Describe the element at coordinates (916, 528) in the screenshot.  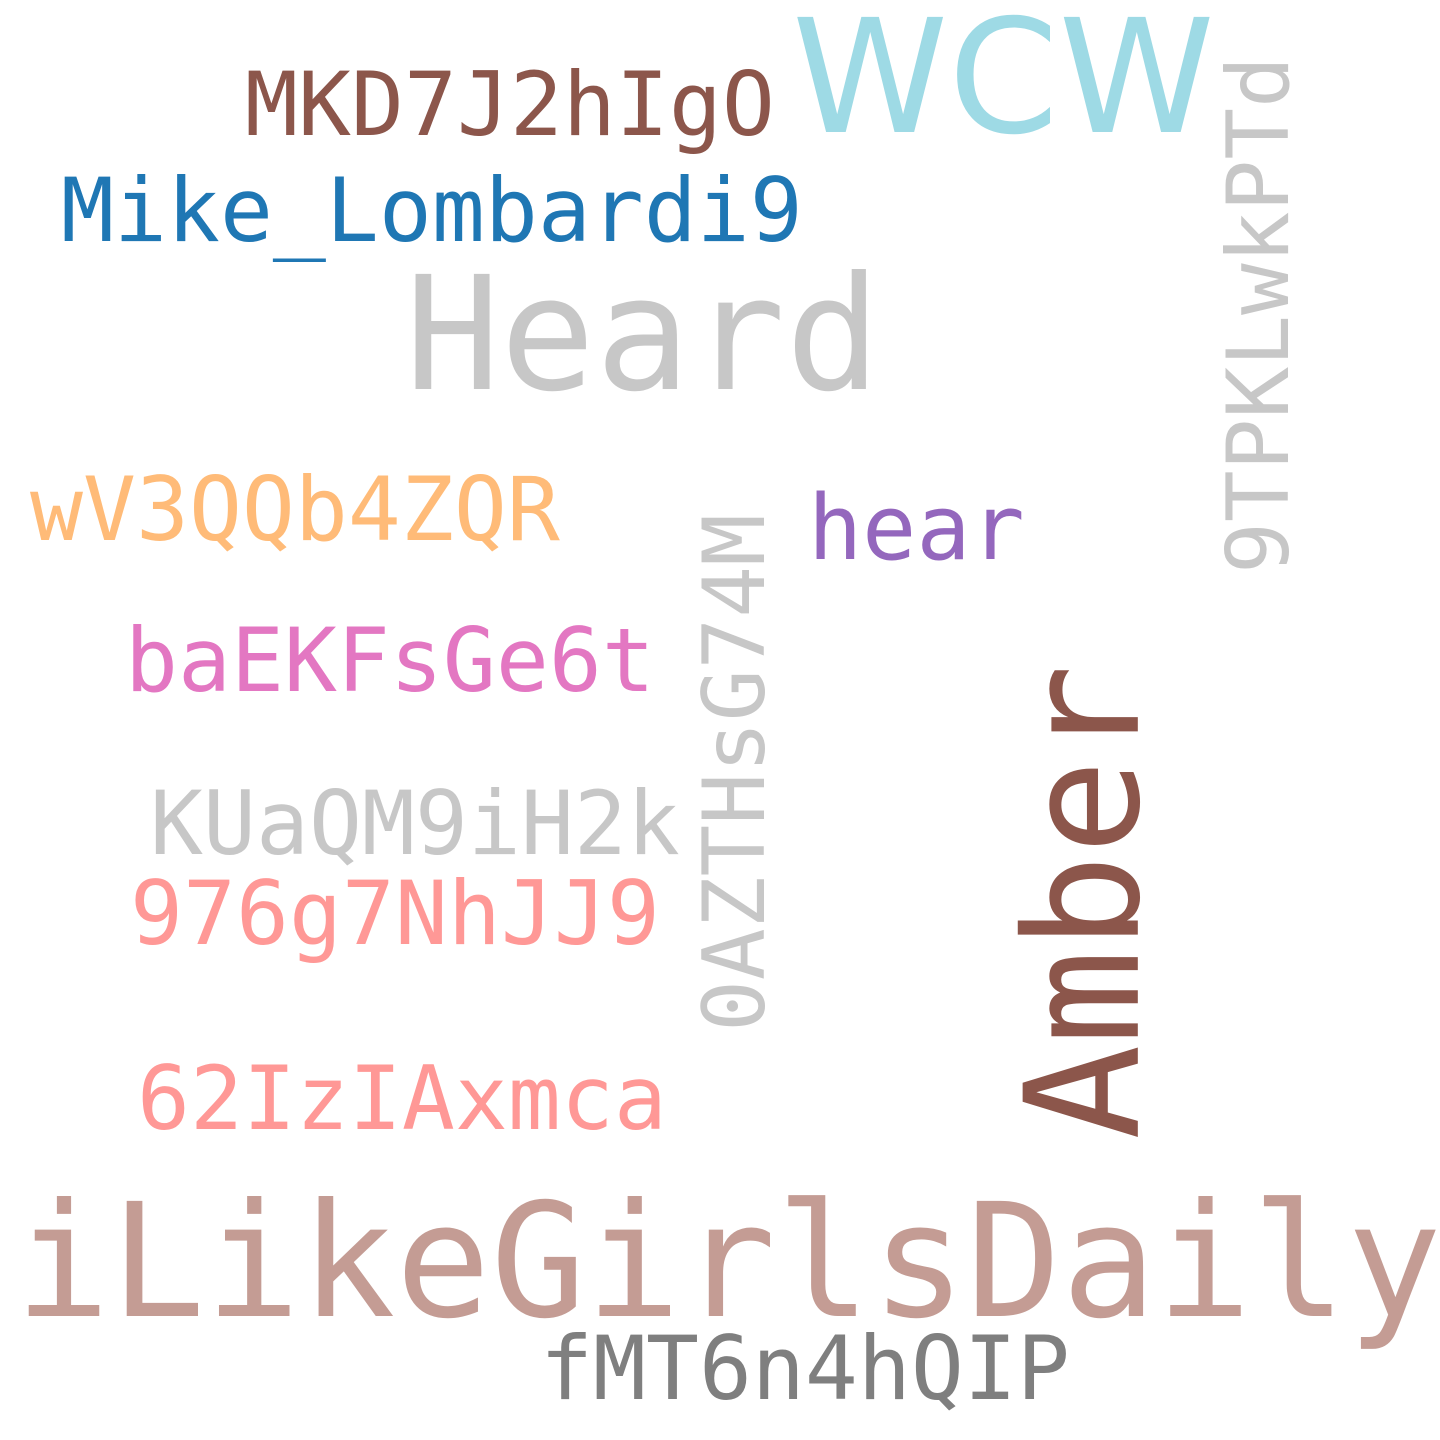
I see `word-hear: hear` at that location.